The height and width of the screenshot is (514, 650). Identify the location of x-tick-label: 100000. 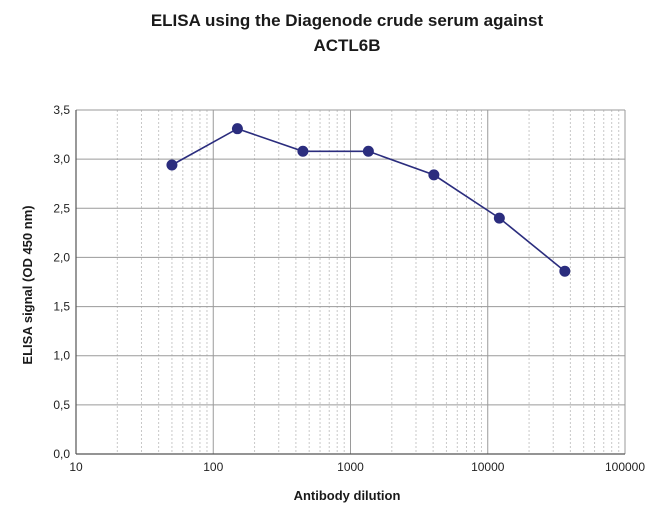
(625, 467).